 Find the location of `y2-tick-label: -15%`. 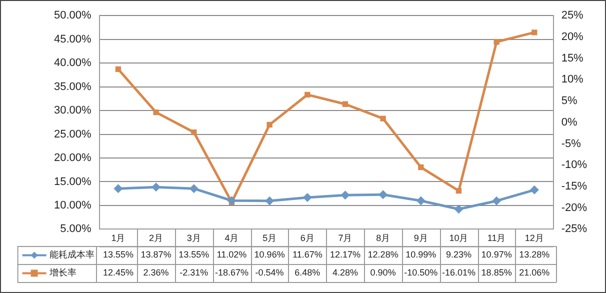

y2-tick-label: -15% is located at coordinates (574, 186).